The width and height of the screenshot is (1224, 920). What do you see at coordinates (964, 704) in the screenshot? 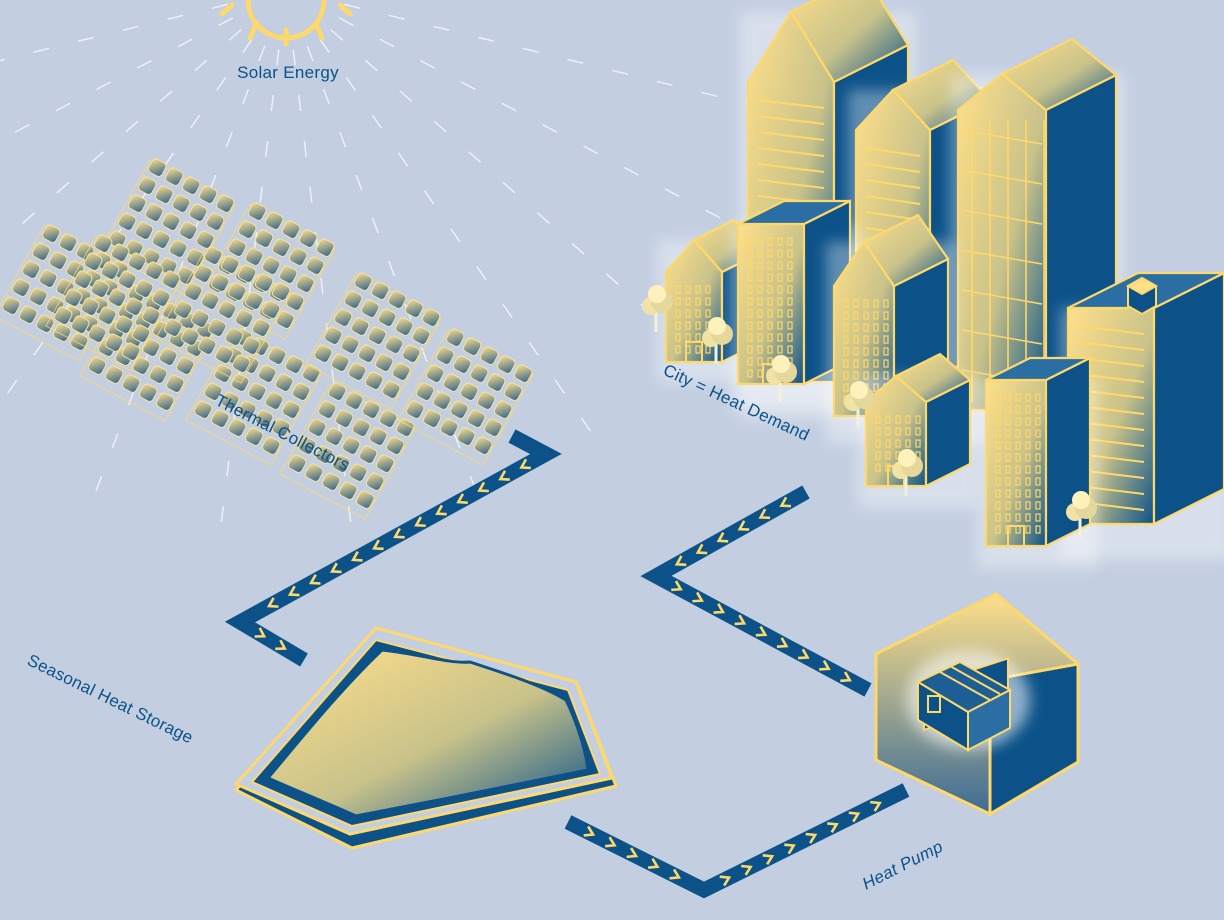
I see `heat-pump-machine-icon` at bounding box center [964, 704].